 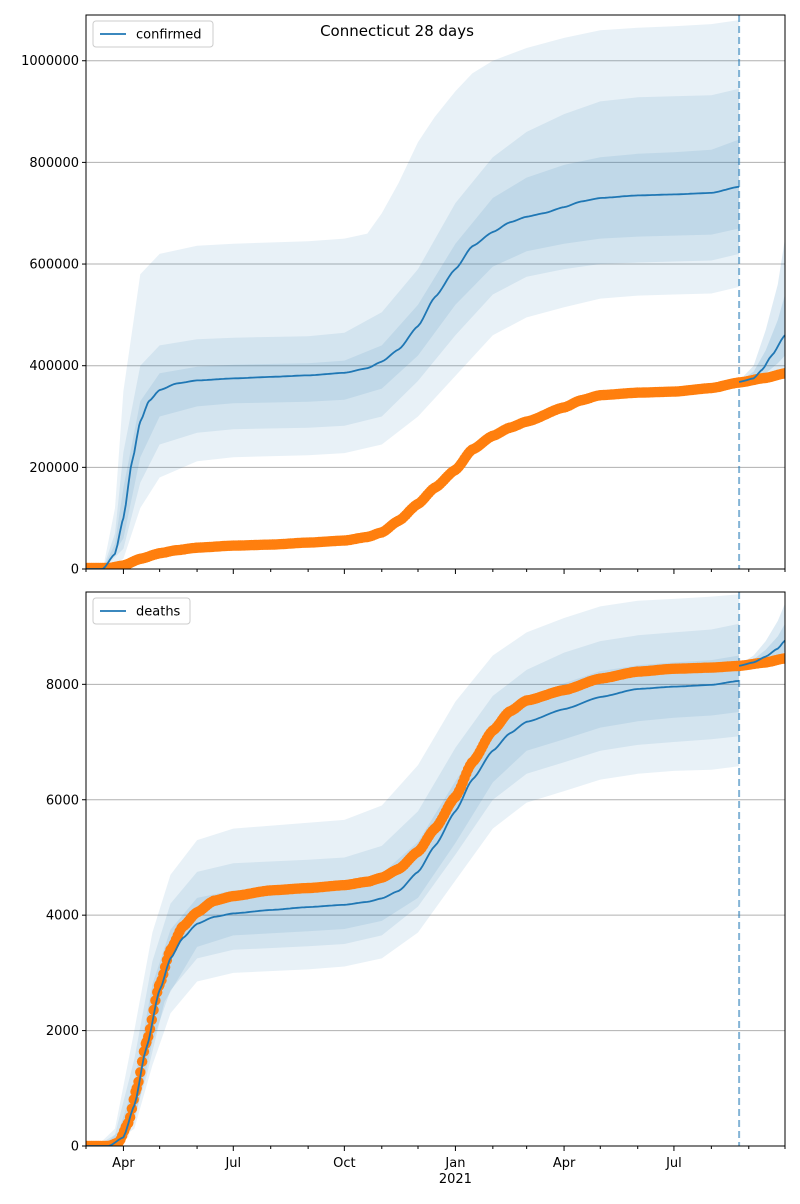 I want to click on y-tick-label: 1000000, so click(x=50, y=61).